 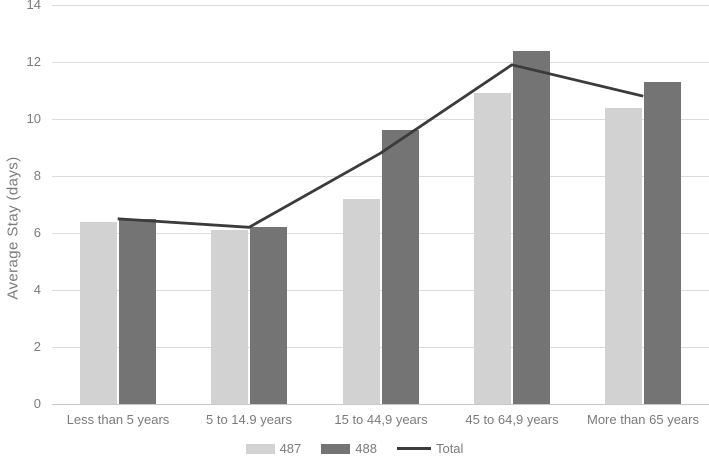 I want to click on bar-487-cat5, so click(x=623, y=256).